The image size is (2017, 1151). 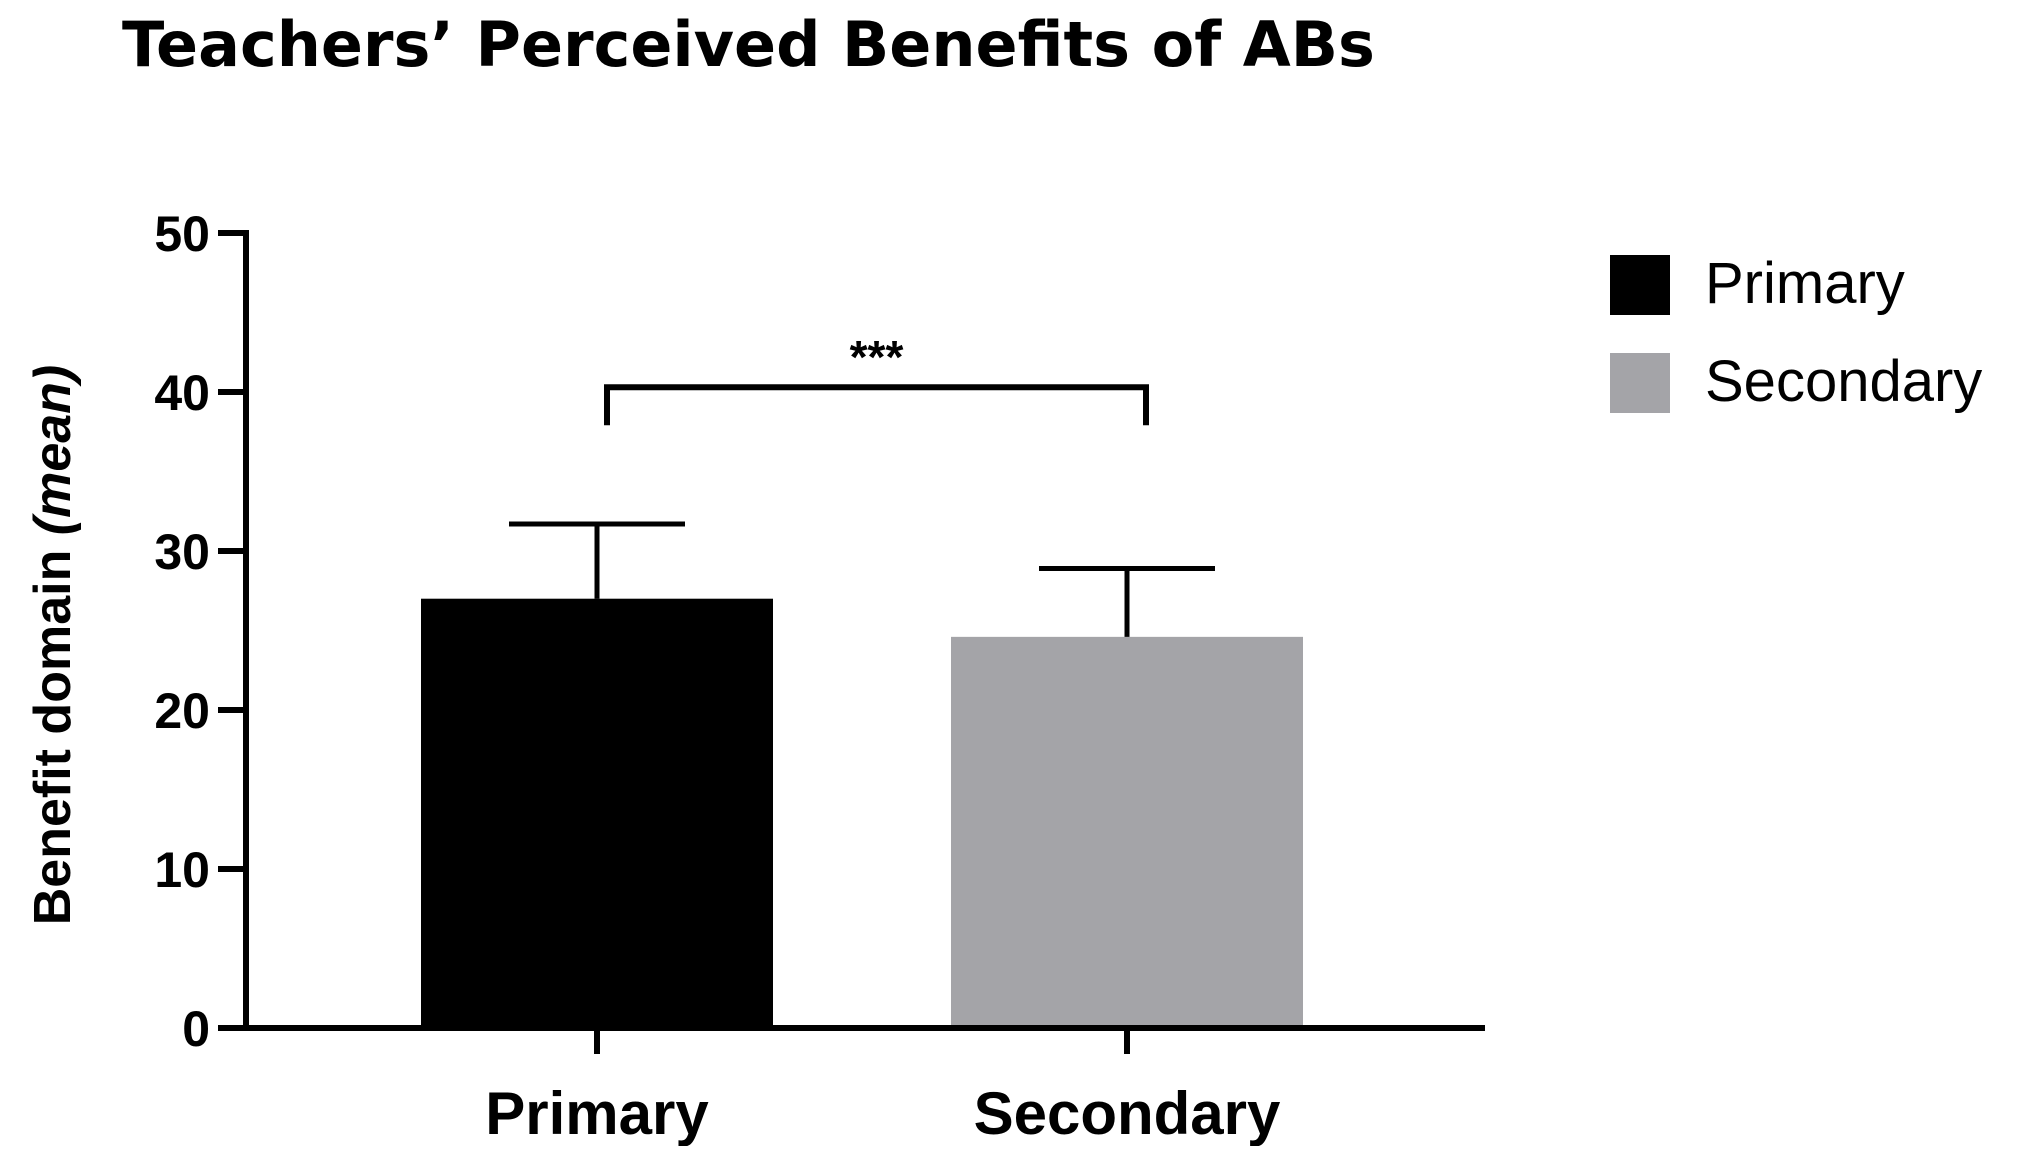 What do you see at coordinates (1796, 332) in the screenshot?
I see `legend: Primary Secondary` at bounding box center [1796, 332].